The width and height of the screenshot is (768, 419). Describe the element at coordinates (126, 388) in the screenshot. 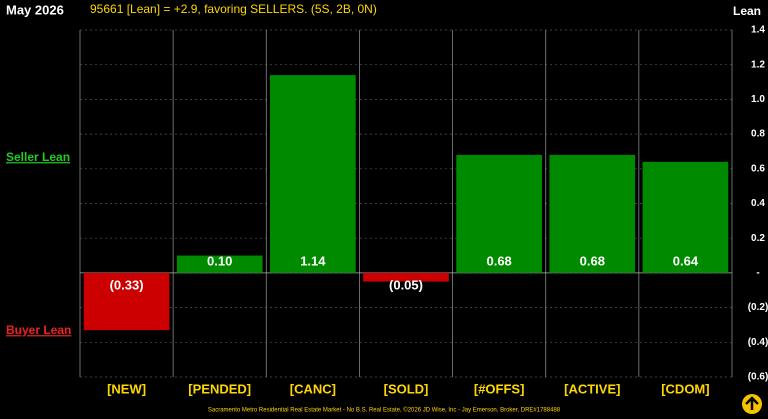

I see `x-tick-label: [NEW]` at that location.